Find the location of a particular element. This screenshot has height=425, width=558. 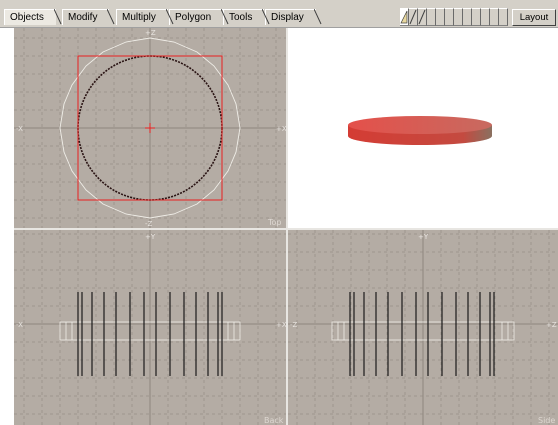

tab-multiply: Multiply is located at coordinates (145, 17).